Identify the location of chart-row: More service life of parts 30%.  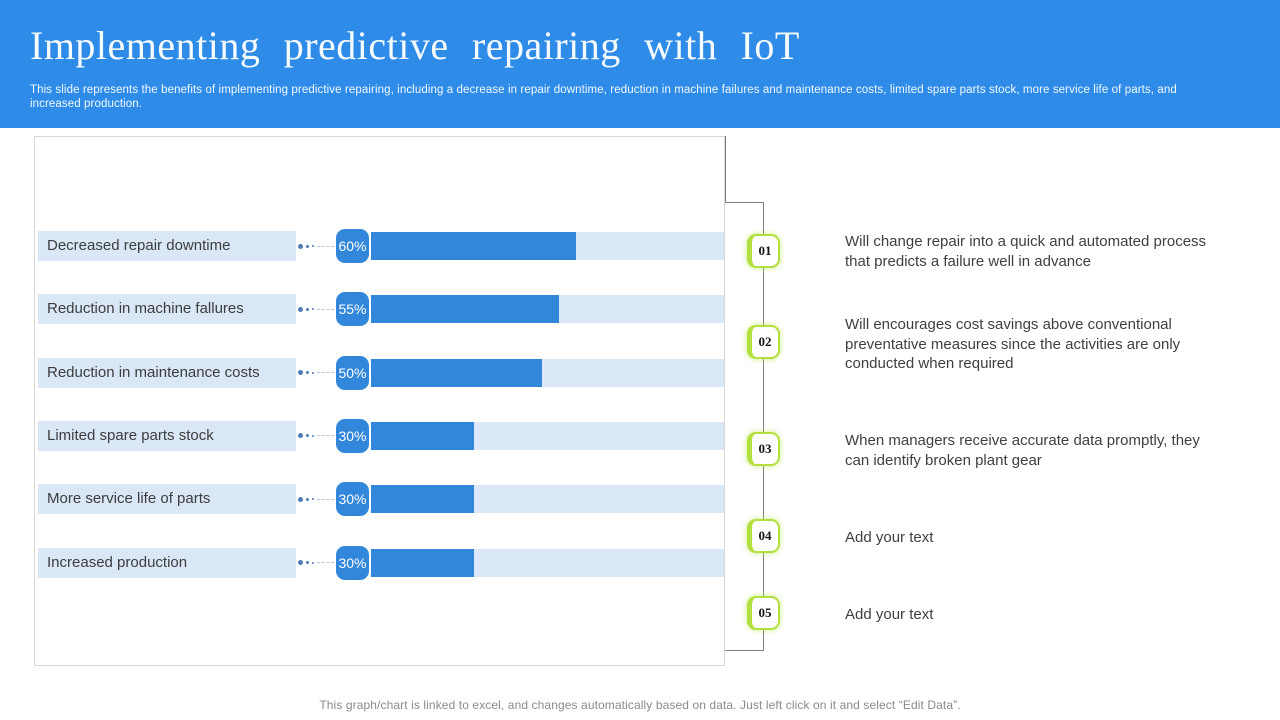
(379, 499).